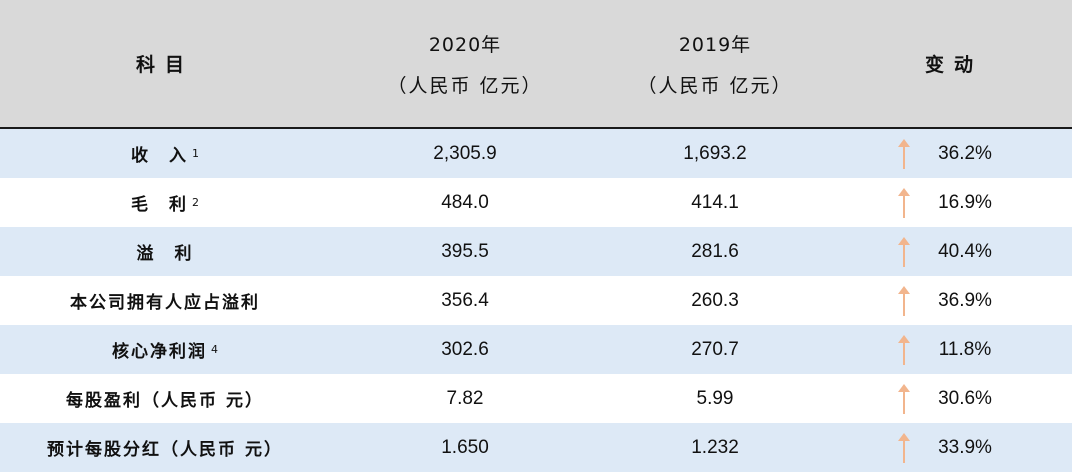 The image size is (1072, 472). Describe the element at coordinates (536, 398) in the screenshot. I see `table-row: 每股盈利（人民币 元） 7.82 5.99 30.6%` at that location.